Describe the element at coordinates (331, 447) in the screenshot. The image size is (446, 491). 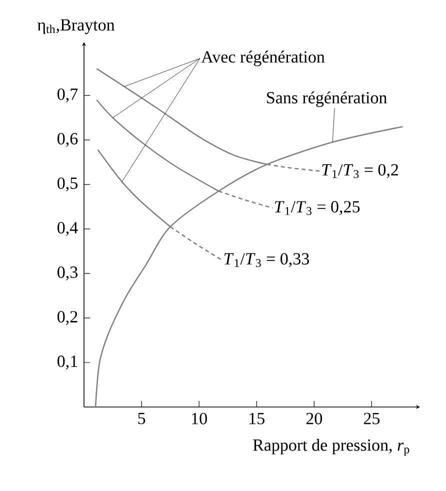
I see `x-axis-title: Rapport de pression, r$_{p}$` at that location.